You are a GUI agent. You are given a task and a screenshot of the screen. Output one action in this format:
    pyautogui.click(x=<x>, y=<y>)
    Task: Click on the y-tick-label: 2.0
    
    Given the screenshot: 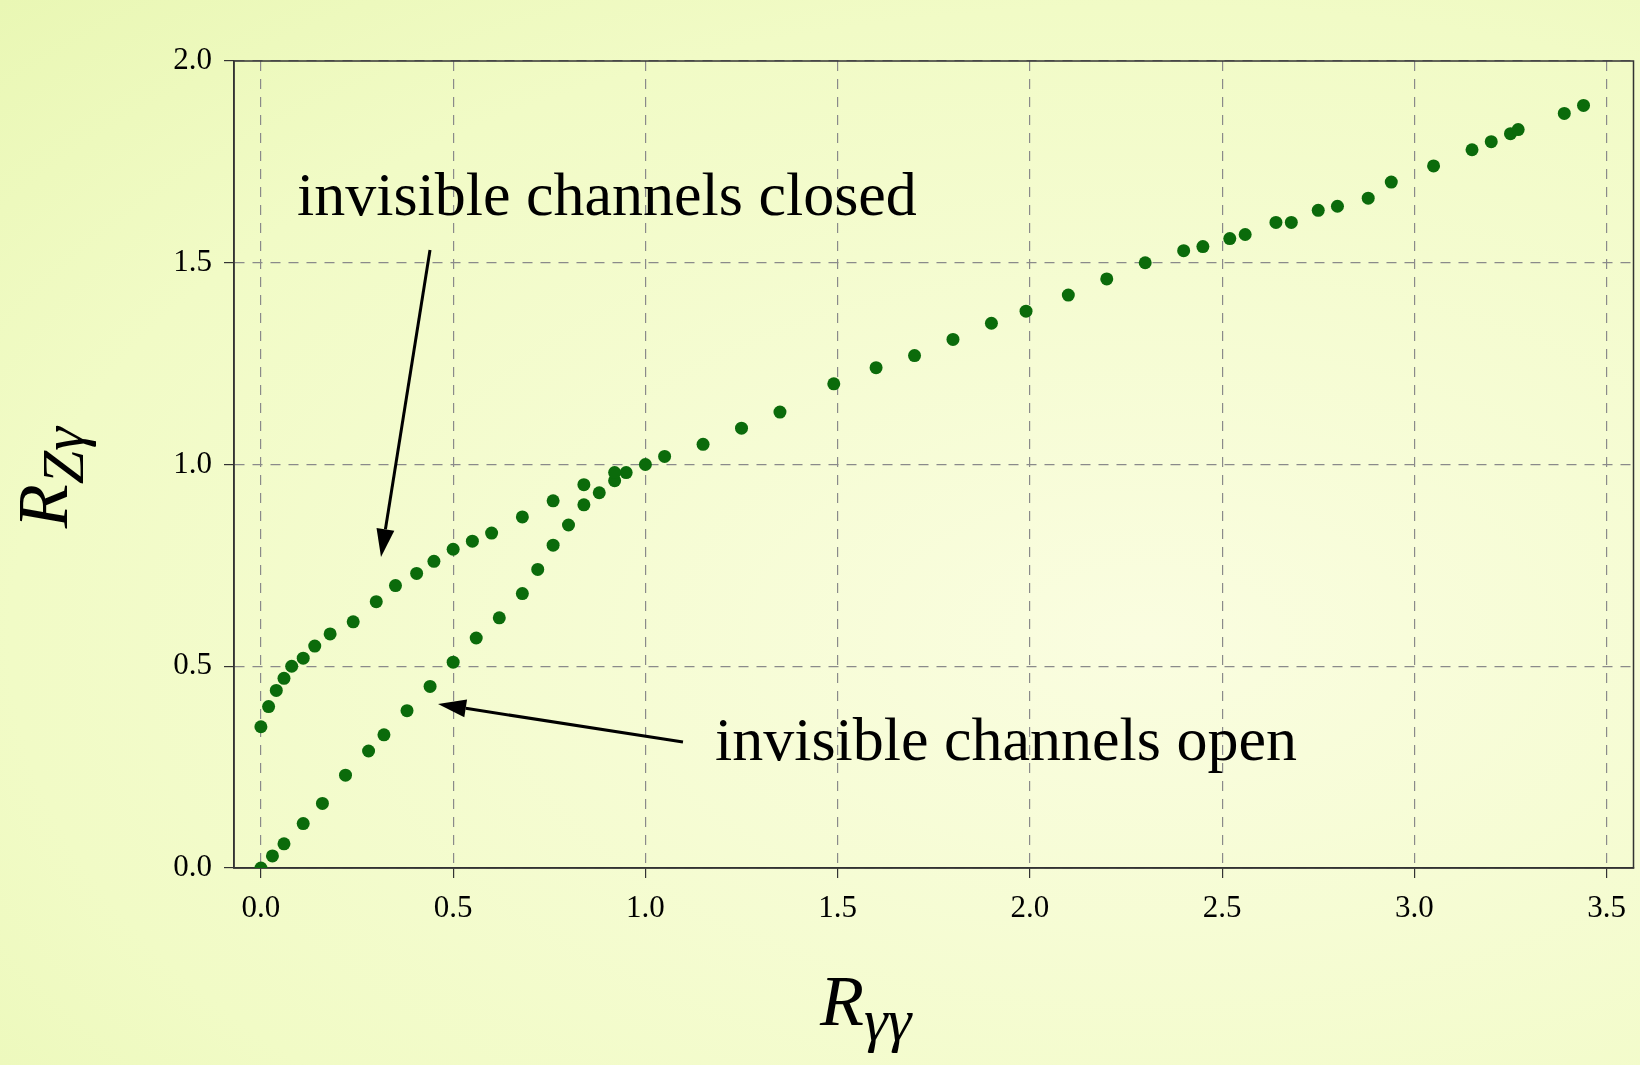 What is the action you would take?
    pyautogui.click(x=192, y=59)
    